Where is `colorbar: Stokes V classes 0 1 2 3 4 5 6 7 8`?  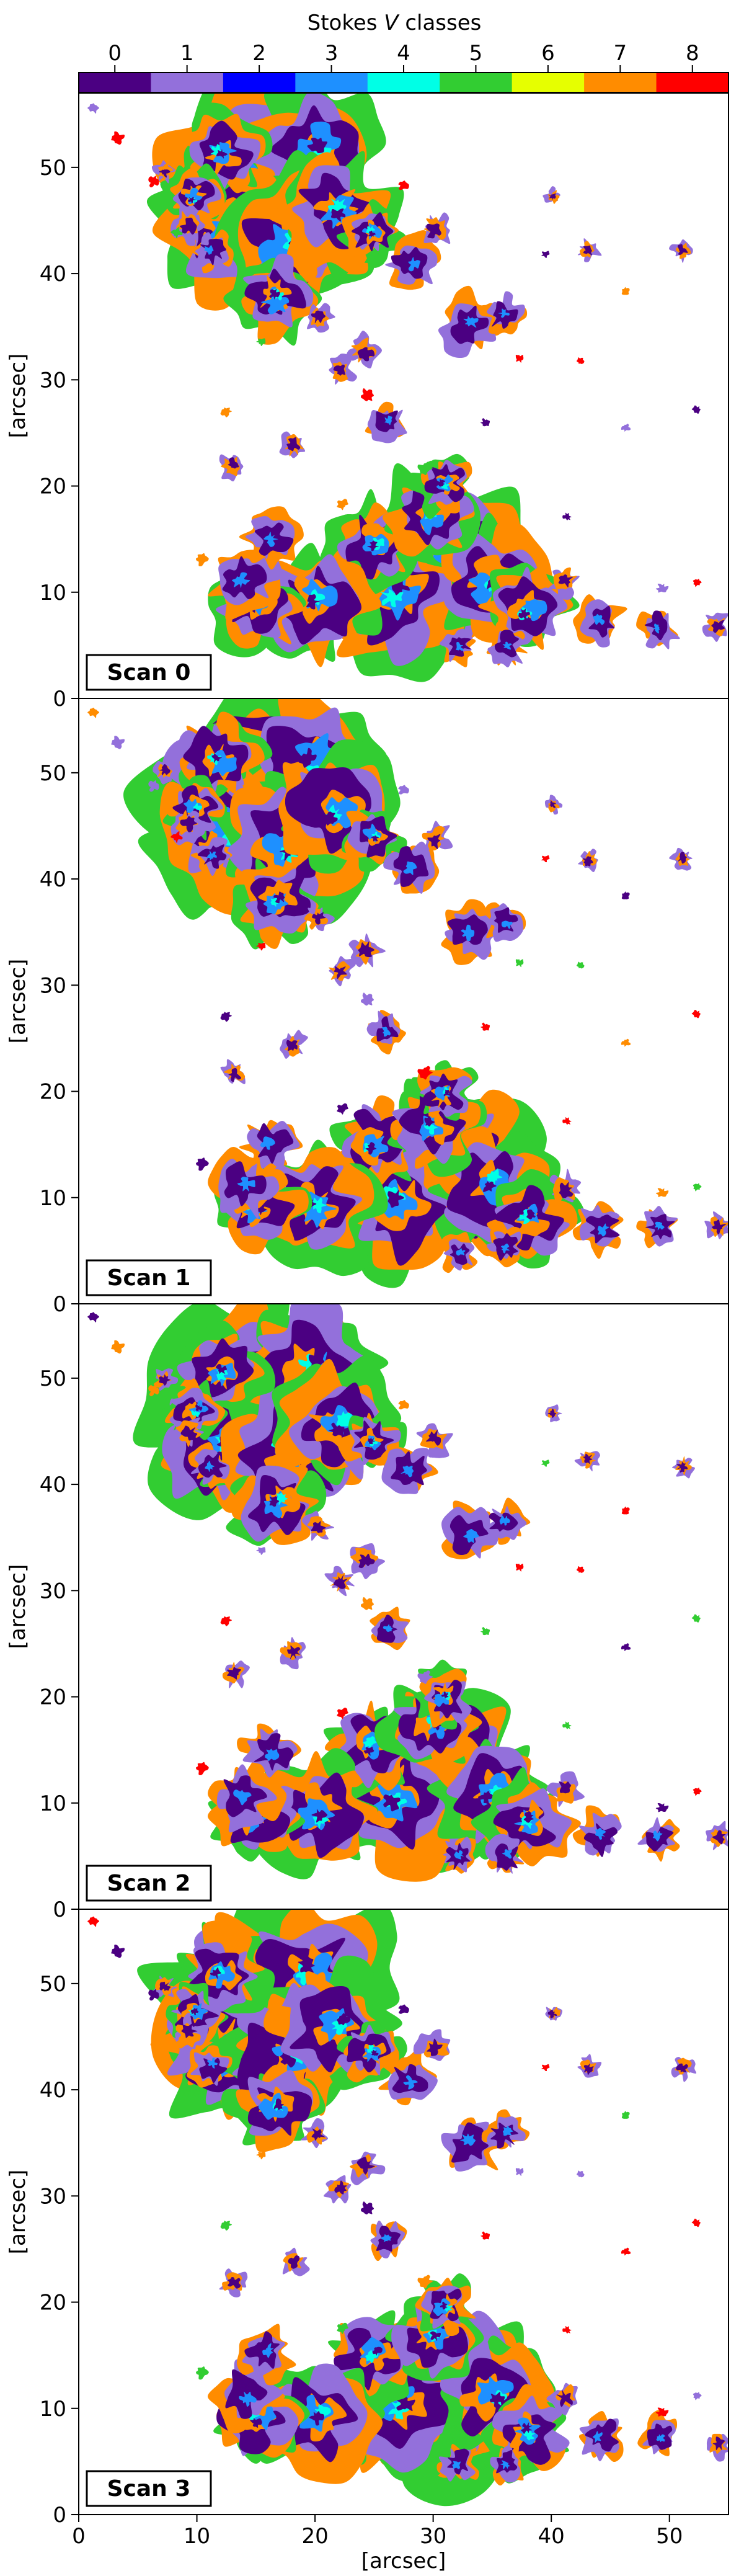
colorbar: Stokes V classes 0 1 2 3 4 5 6 7 8 is located at coordinates (403, 52).